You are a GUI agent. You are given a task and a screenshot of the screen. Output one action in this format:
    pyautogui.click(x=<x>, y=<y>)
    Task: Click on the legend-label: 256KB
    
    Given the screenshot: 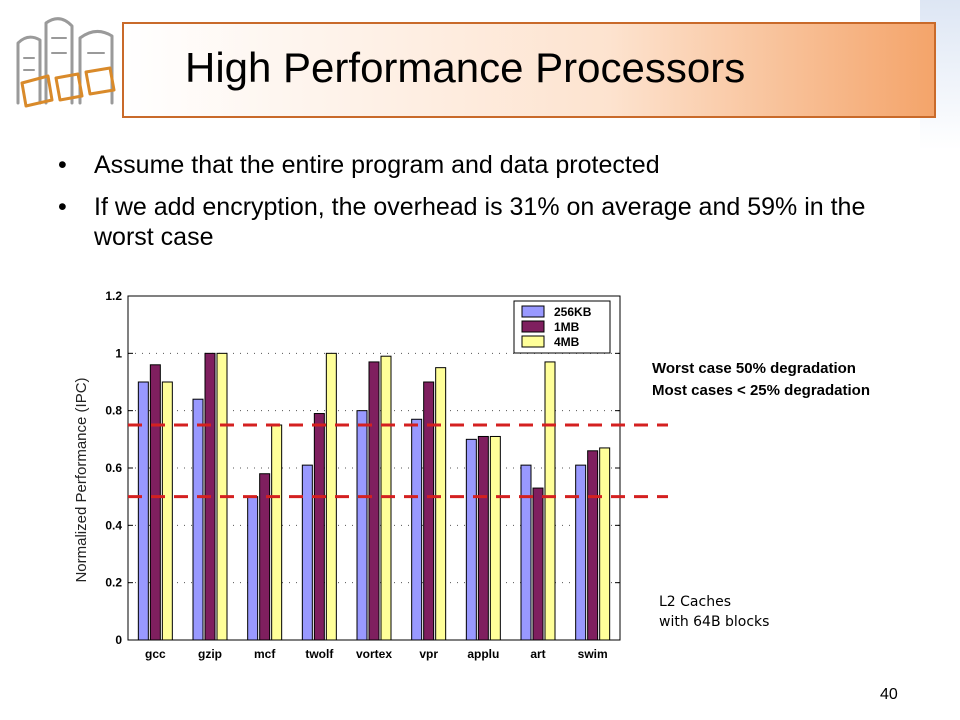 What is the action you would take?
    pyautogui.click(x=573, y=312)
    